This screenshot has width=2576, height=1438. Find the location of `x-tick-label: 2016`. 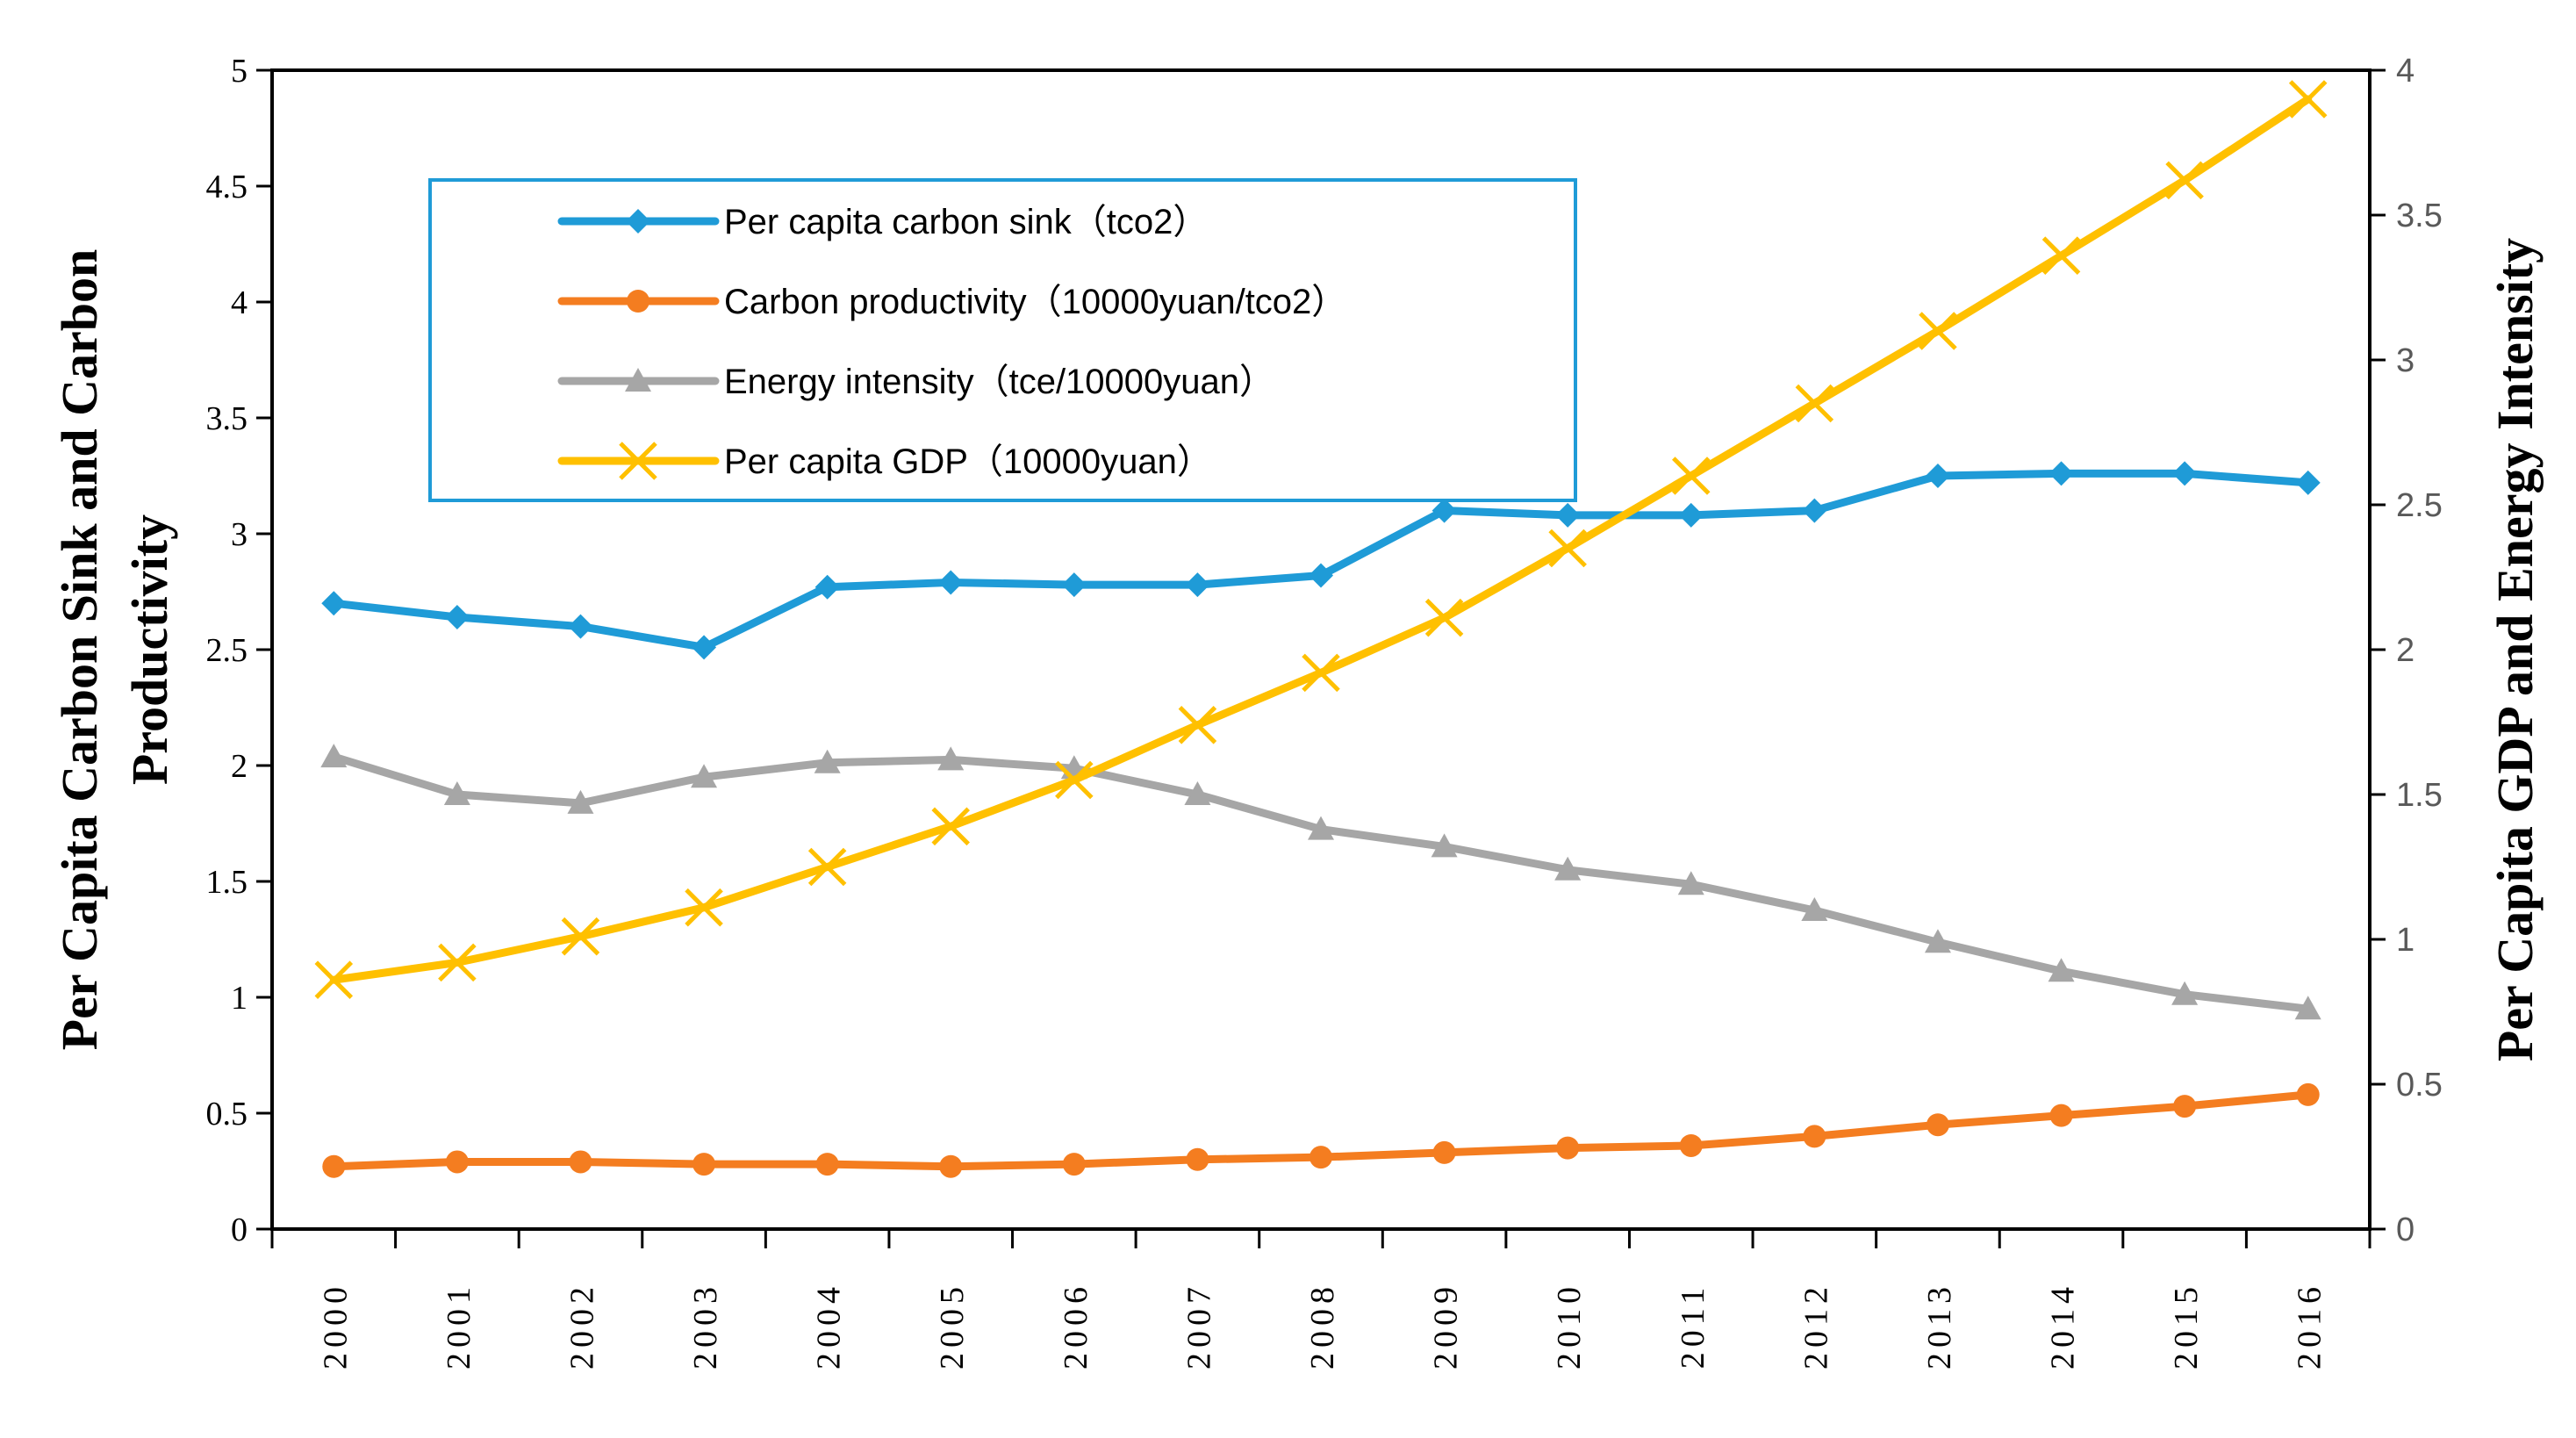

x-tick-label: 2016 is located at coordinates (2310, 1326).